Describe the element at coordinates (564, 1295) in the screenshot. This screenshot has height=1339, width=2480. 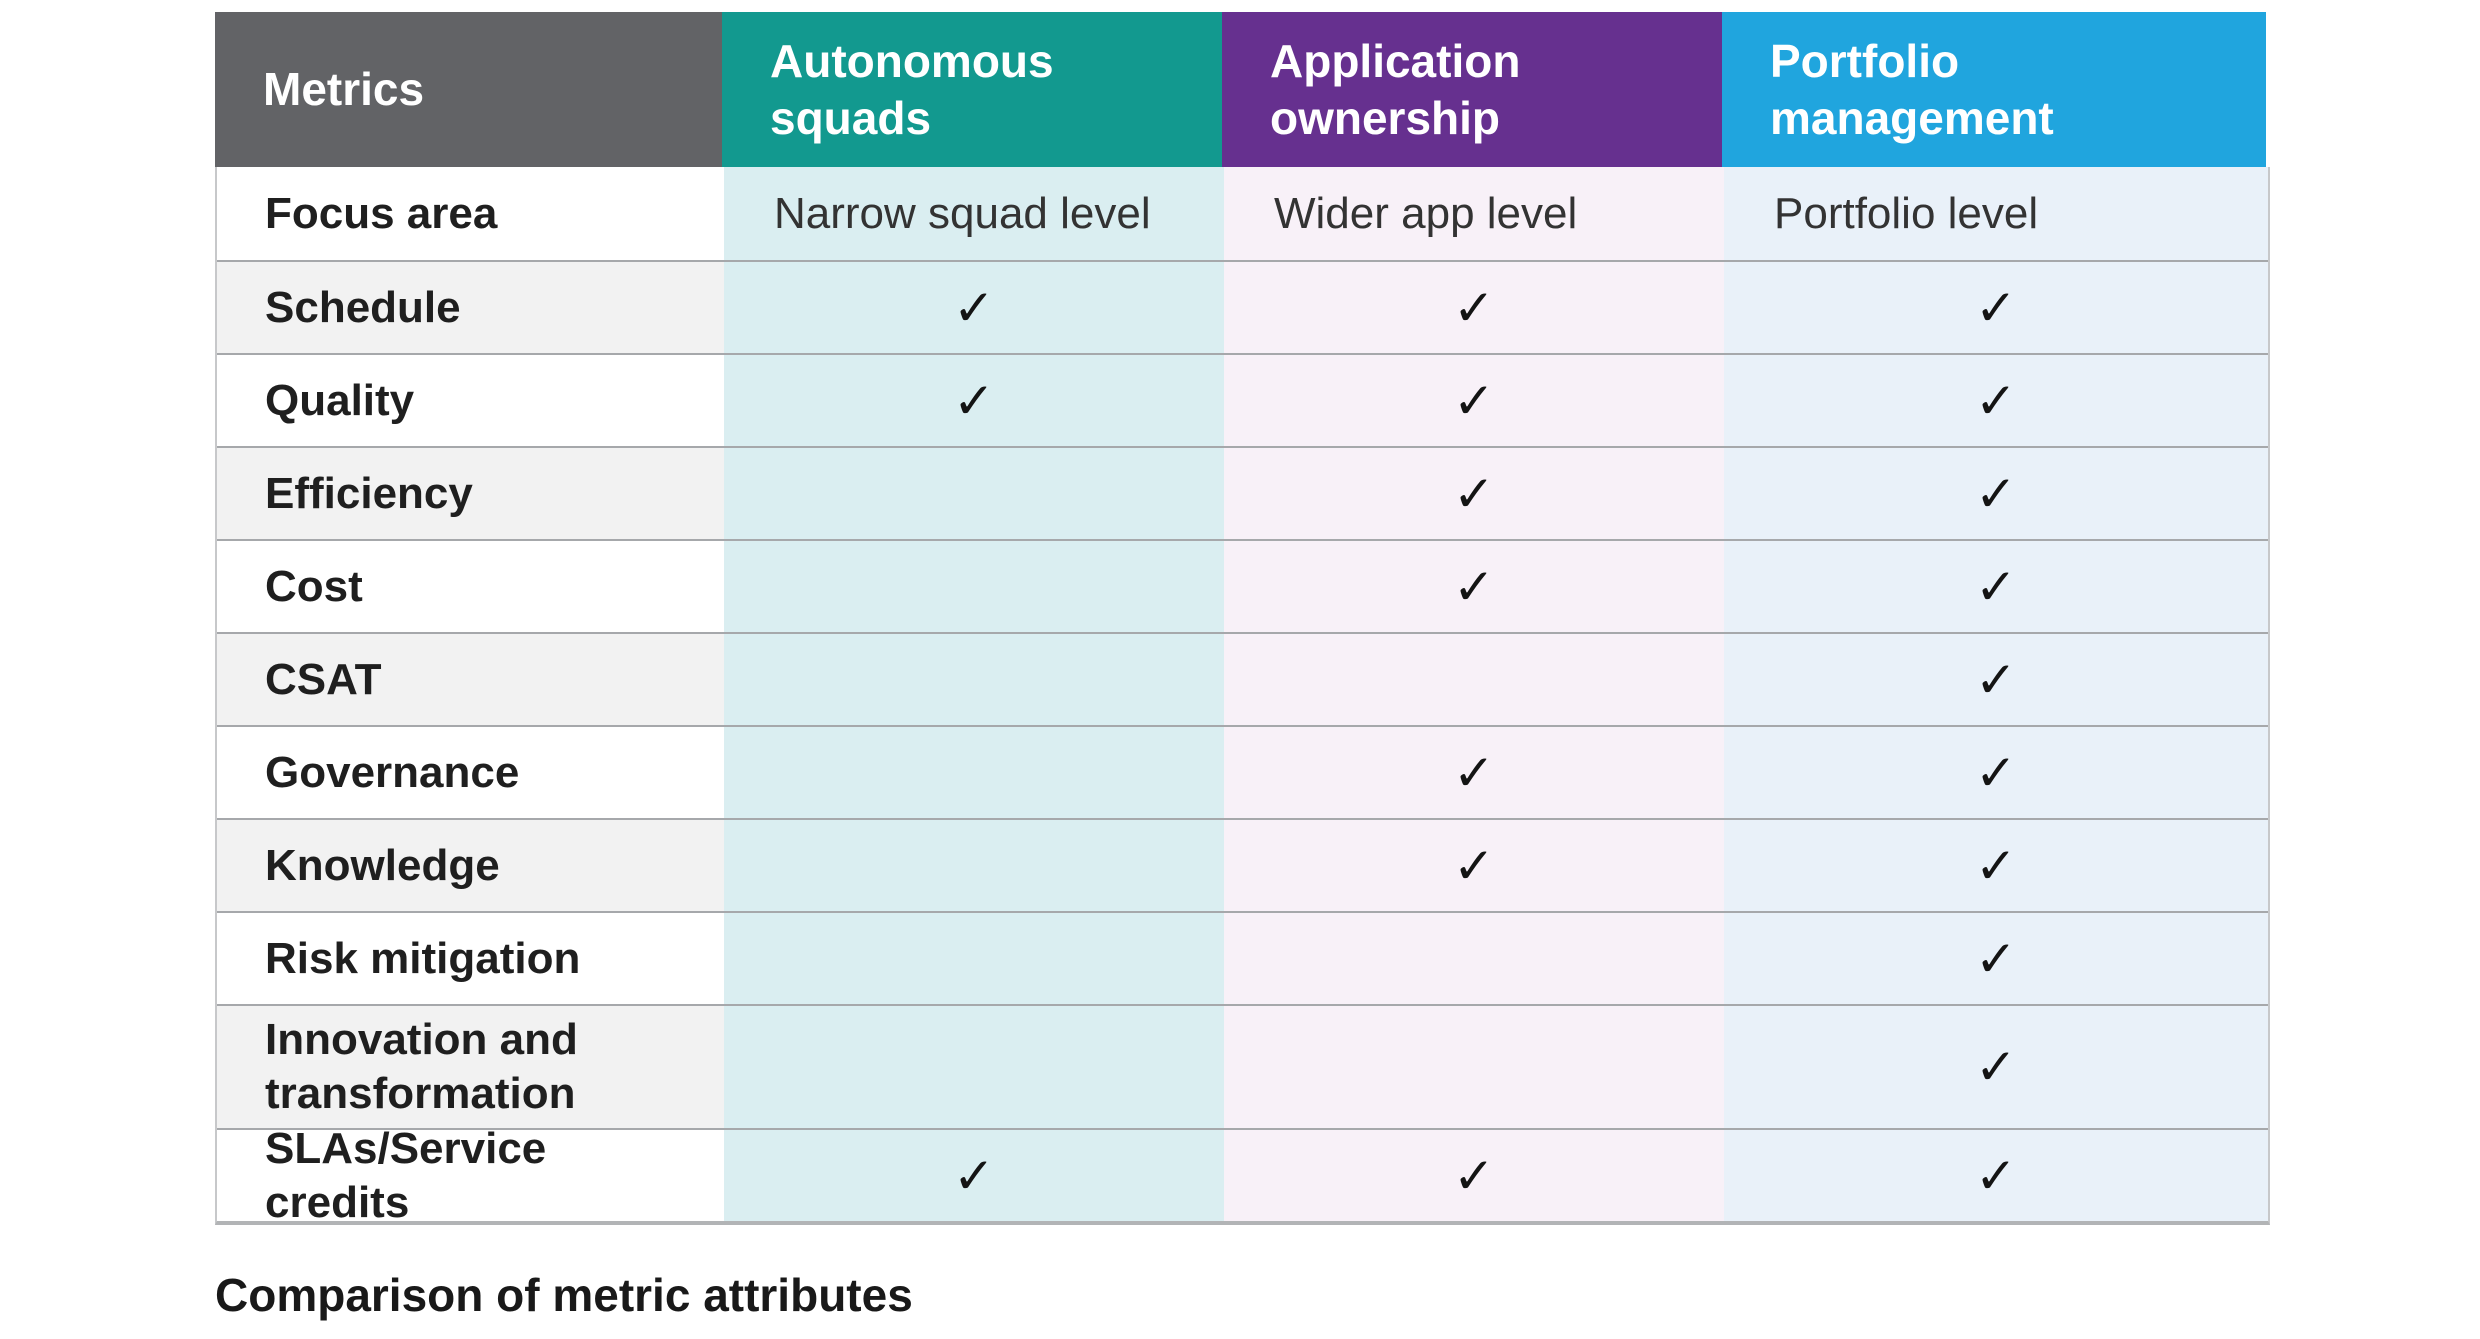
I see `figure-caption: Comparison of metric attributes` at that location.